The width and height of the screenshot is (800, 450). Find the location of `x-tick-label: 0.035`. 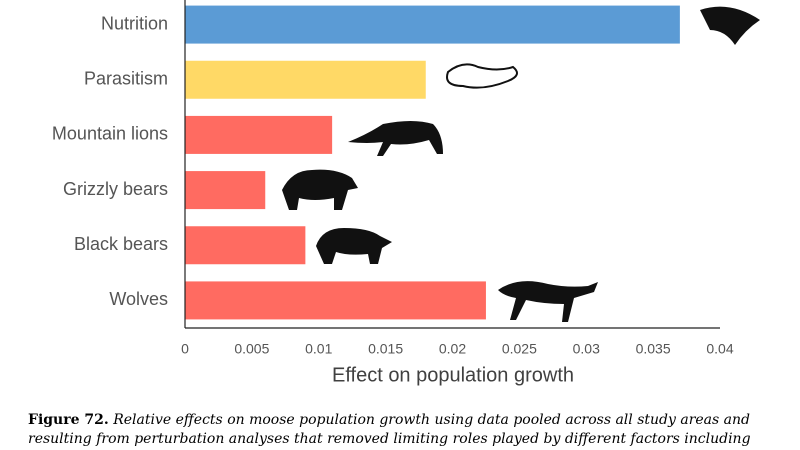

x-tick-label: 0.035 is located at coordinates (653, 349).